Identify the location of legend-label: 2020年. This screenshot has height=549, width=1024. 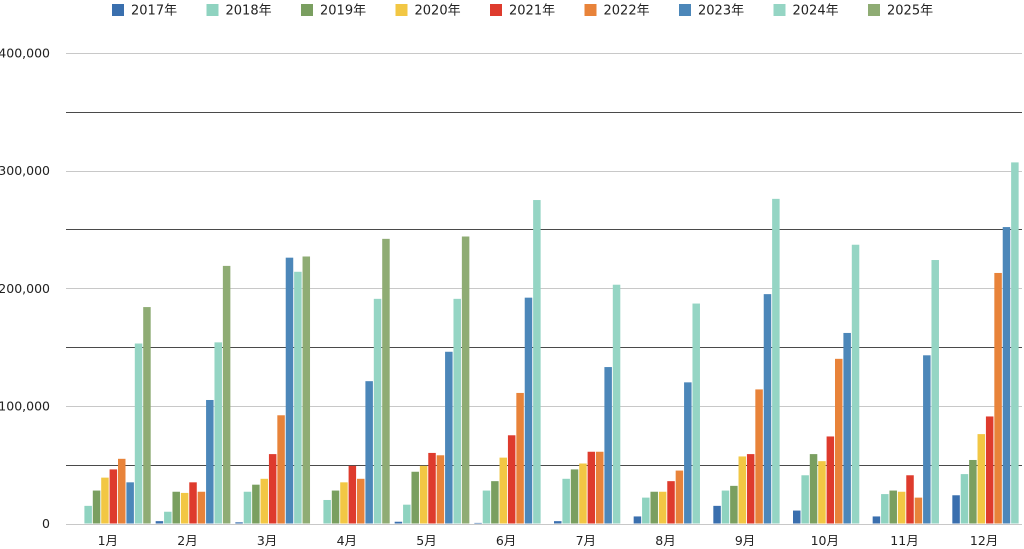
(438, 11).